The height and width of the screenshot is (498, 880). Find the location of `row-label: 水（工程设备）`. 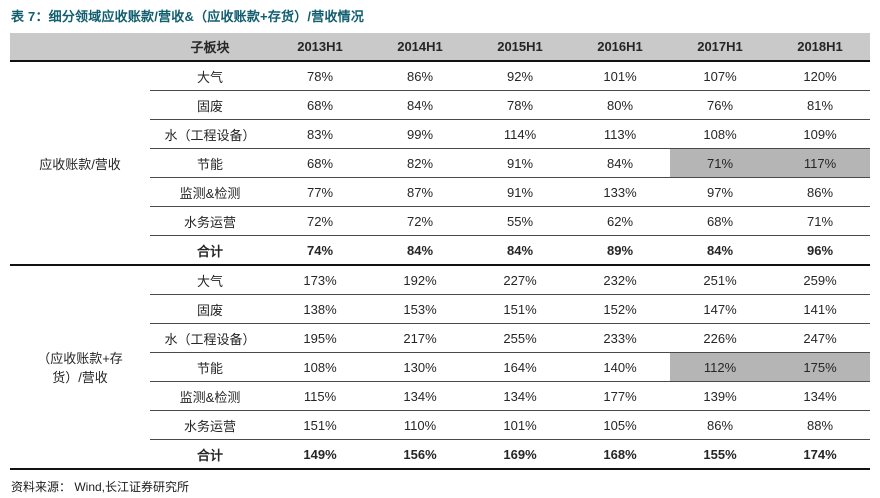

row-label: 水（工程设备） is located at coordinates (210, 339).